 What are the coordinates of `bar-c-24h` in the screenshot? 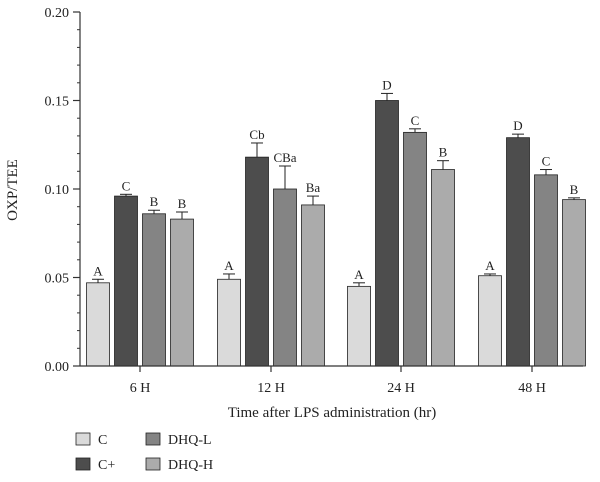 It's located at (359, 326).